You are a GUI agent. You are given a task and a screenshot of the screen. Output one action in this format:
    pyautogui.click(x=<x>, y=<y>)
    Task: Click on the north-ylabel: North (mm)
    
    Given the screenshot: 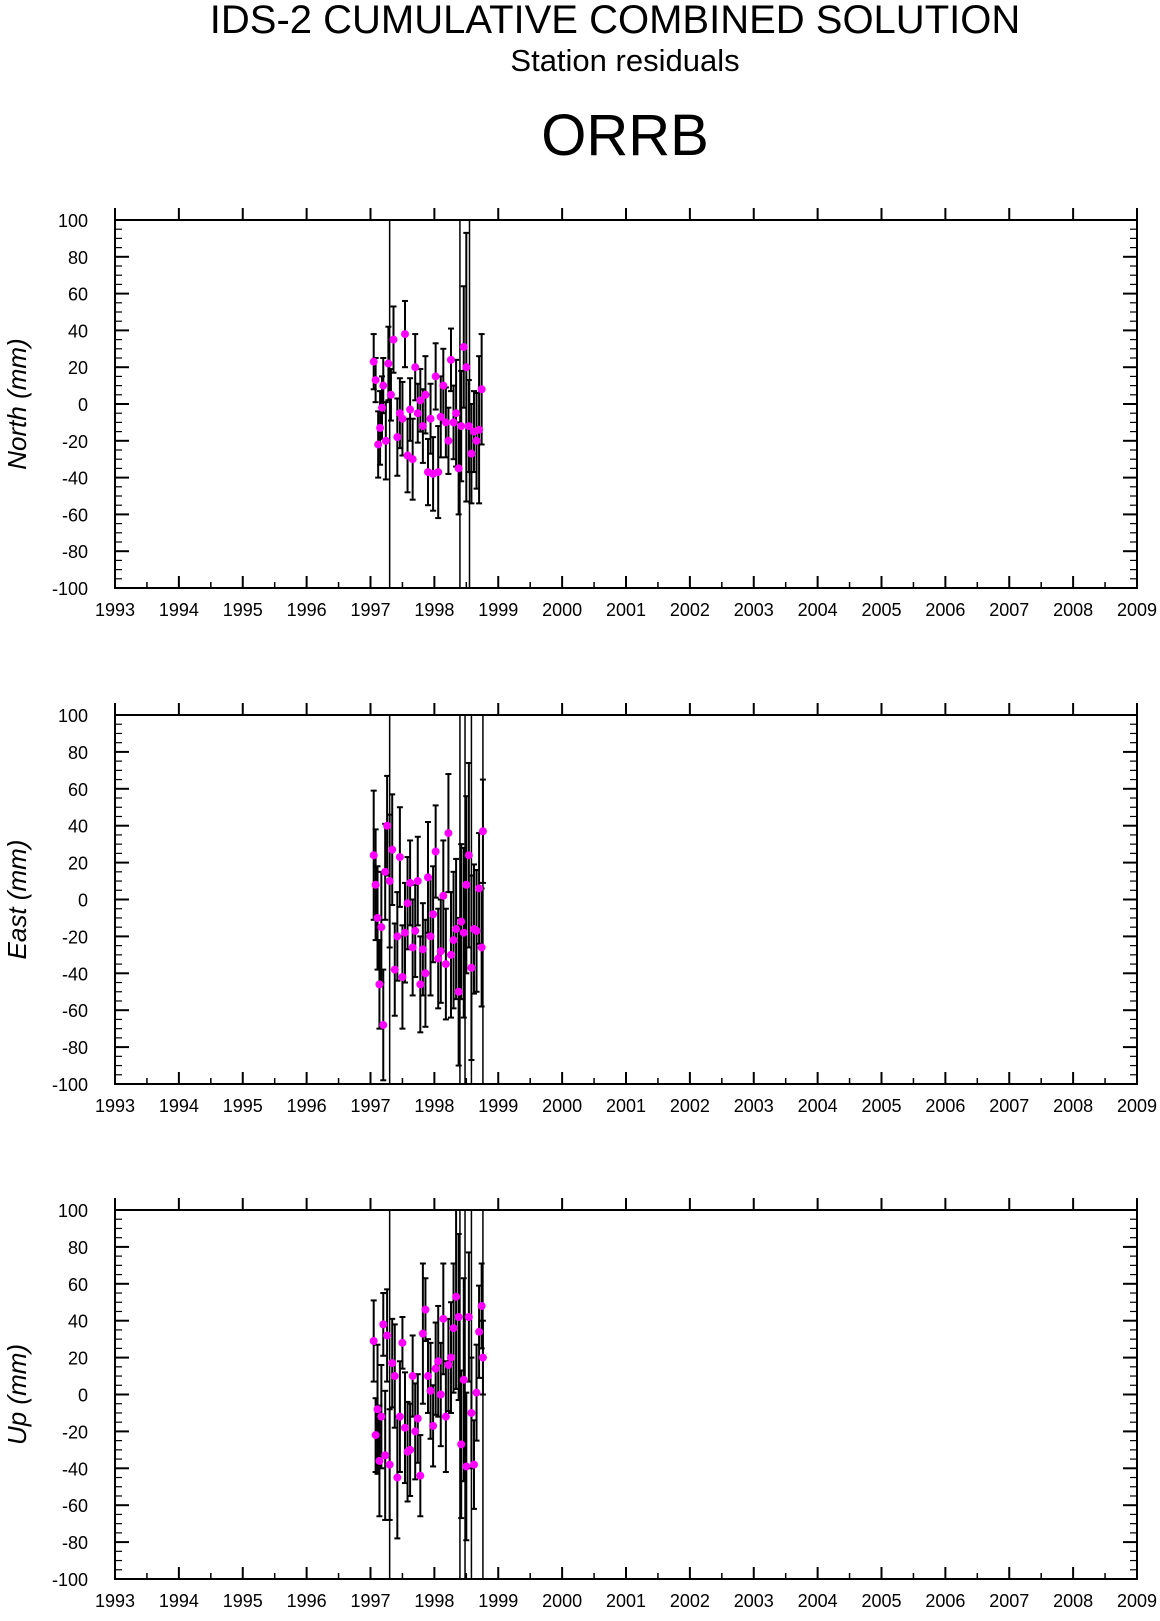 What is the action you would take?
    pyautogui.click(x=17, y=403)
    